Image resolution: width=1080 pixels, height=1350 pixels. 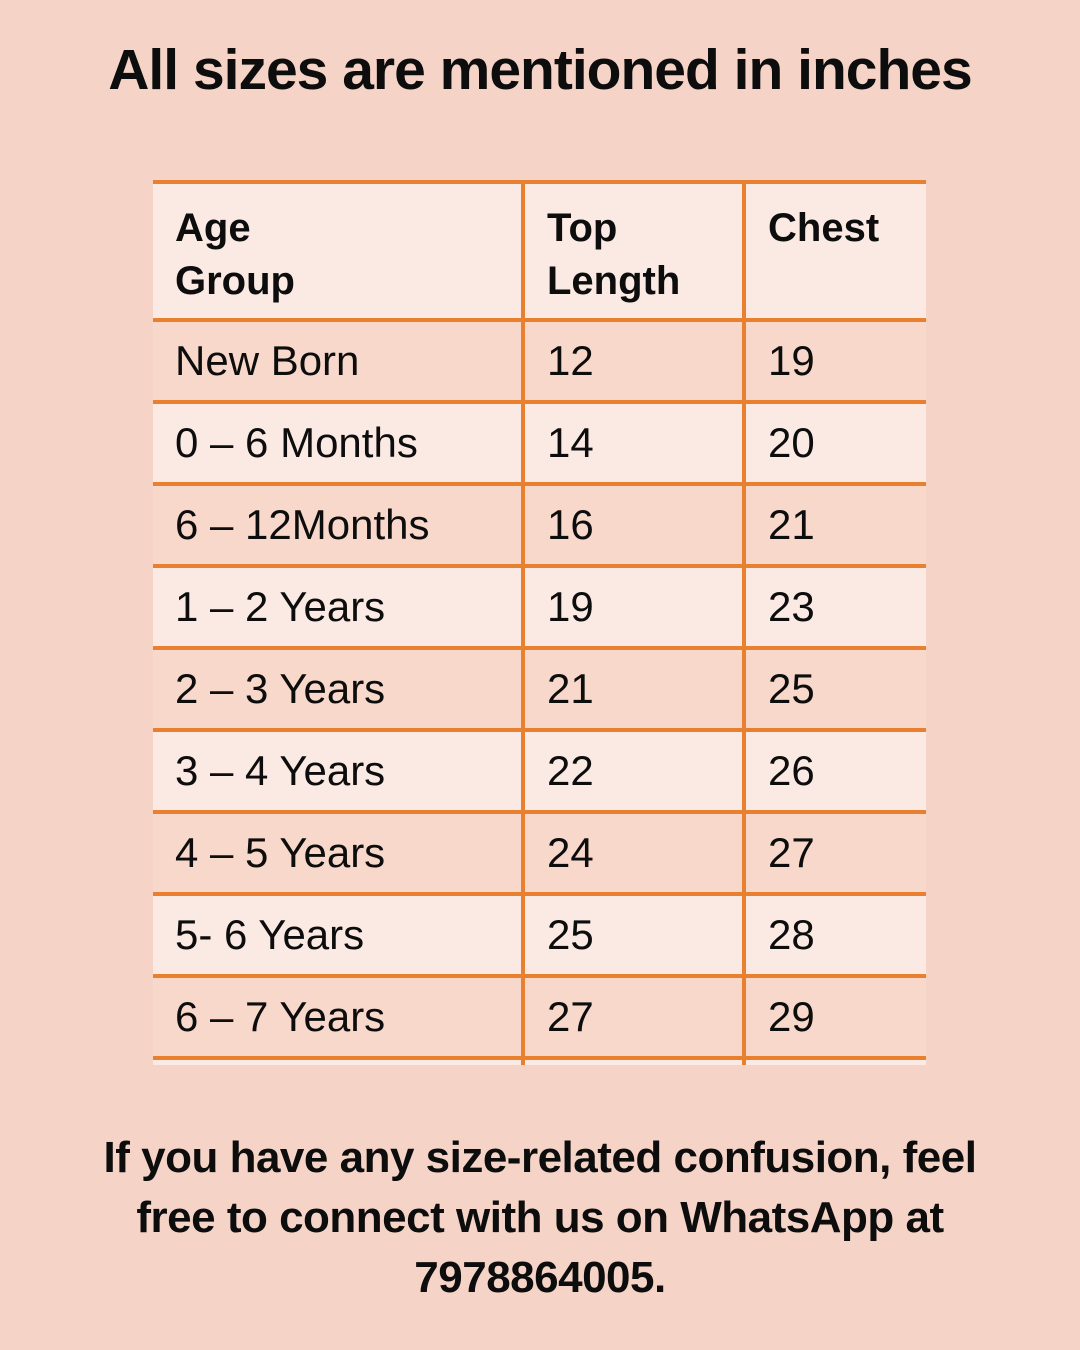 I want to click on cell-top-length: 16, so click(x=632, y=526).